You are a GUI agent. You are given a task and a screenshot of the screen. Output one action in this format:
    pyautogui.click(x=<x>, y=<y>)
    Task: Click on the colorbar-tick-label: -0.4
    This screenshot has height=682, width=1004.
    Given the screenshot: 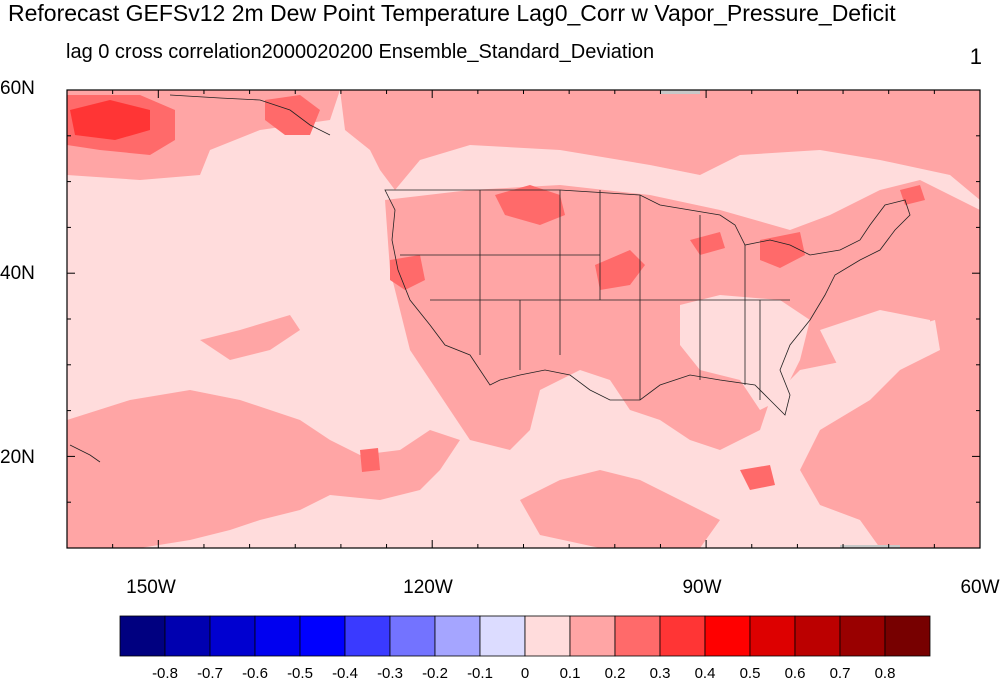 What is the action you would take?
    pyautogui.click(x=345, y=673)
    